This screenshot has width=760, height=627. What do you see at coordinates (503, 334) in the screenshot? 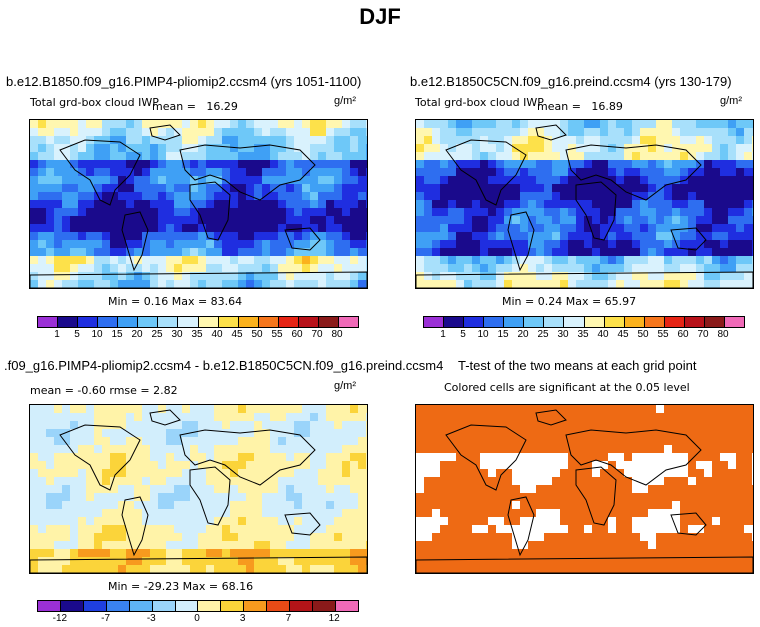
I see `colorbar-tick-label: 15` at bounding box center [503, 334].